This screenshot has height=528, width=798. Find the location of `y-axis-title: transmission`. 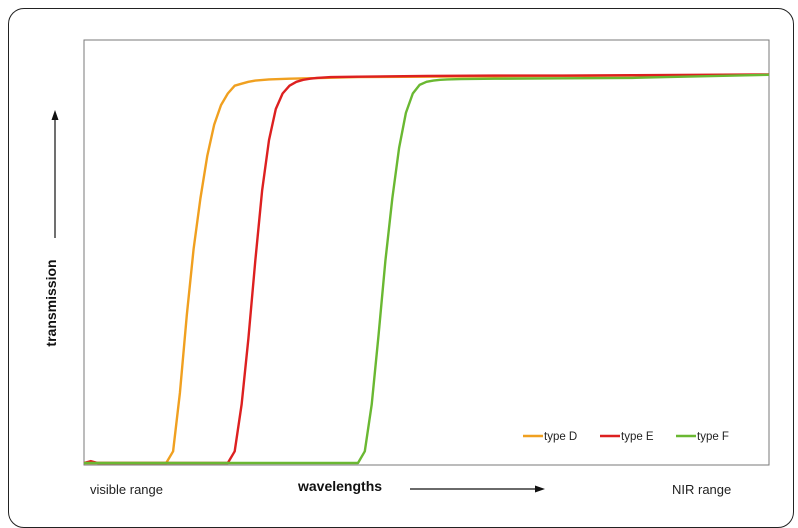

y-axis-title: transmission is located at coordinates (51, 302).